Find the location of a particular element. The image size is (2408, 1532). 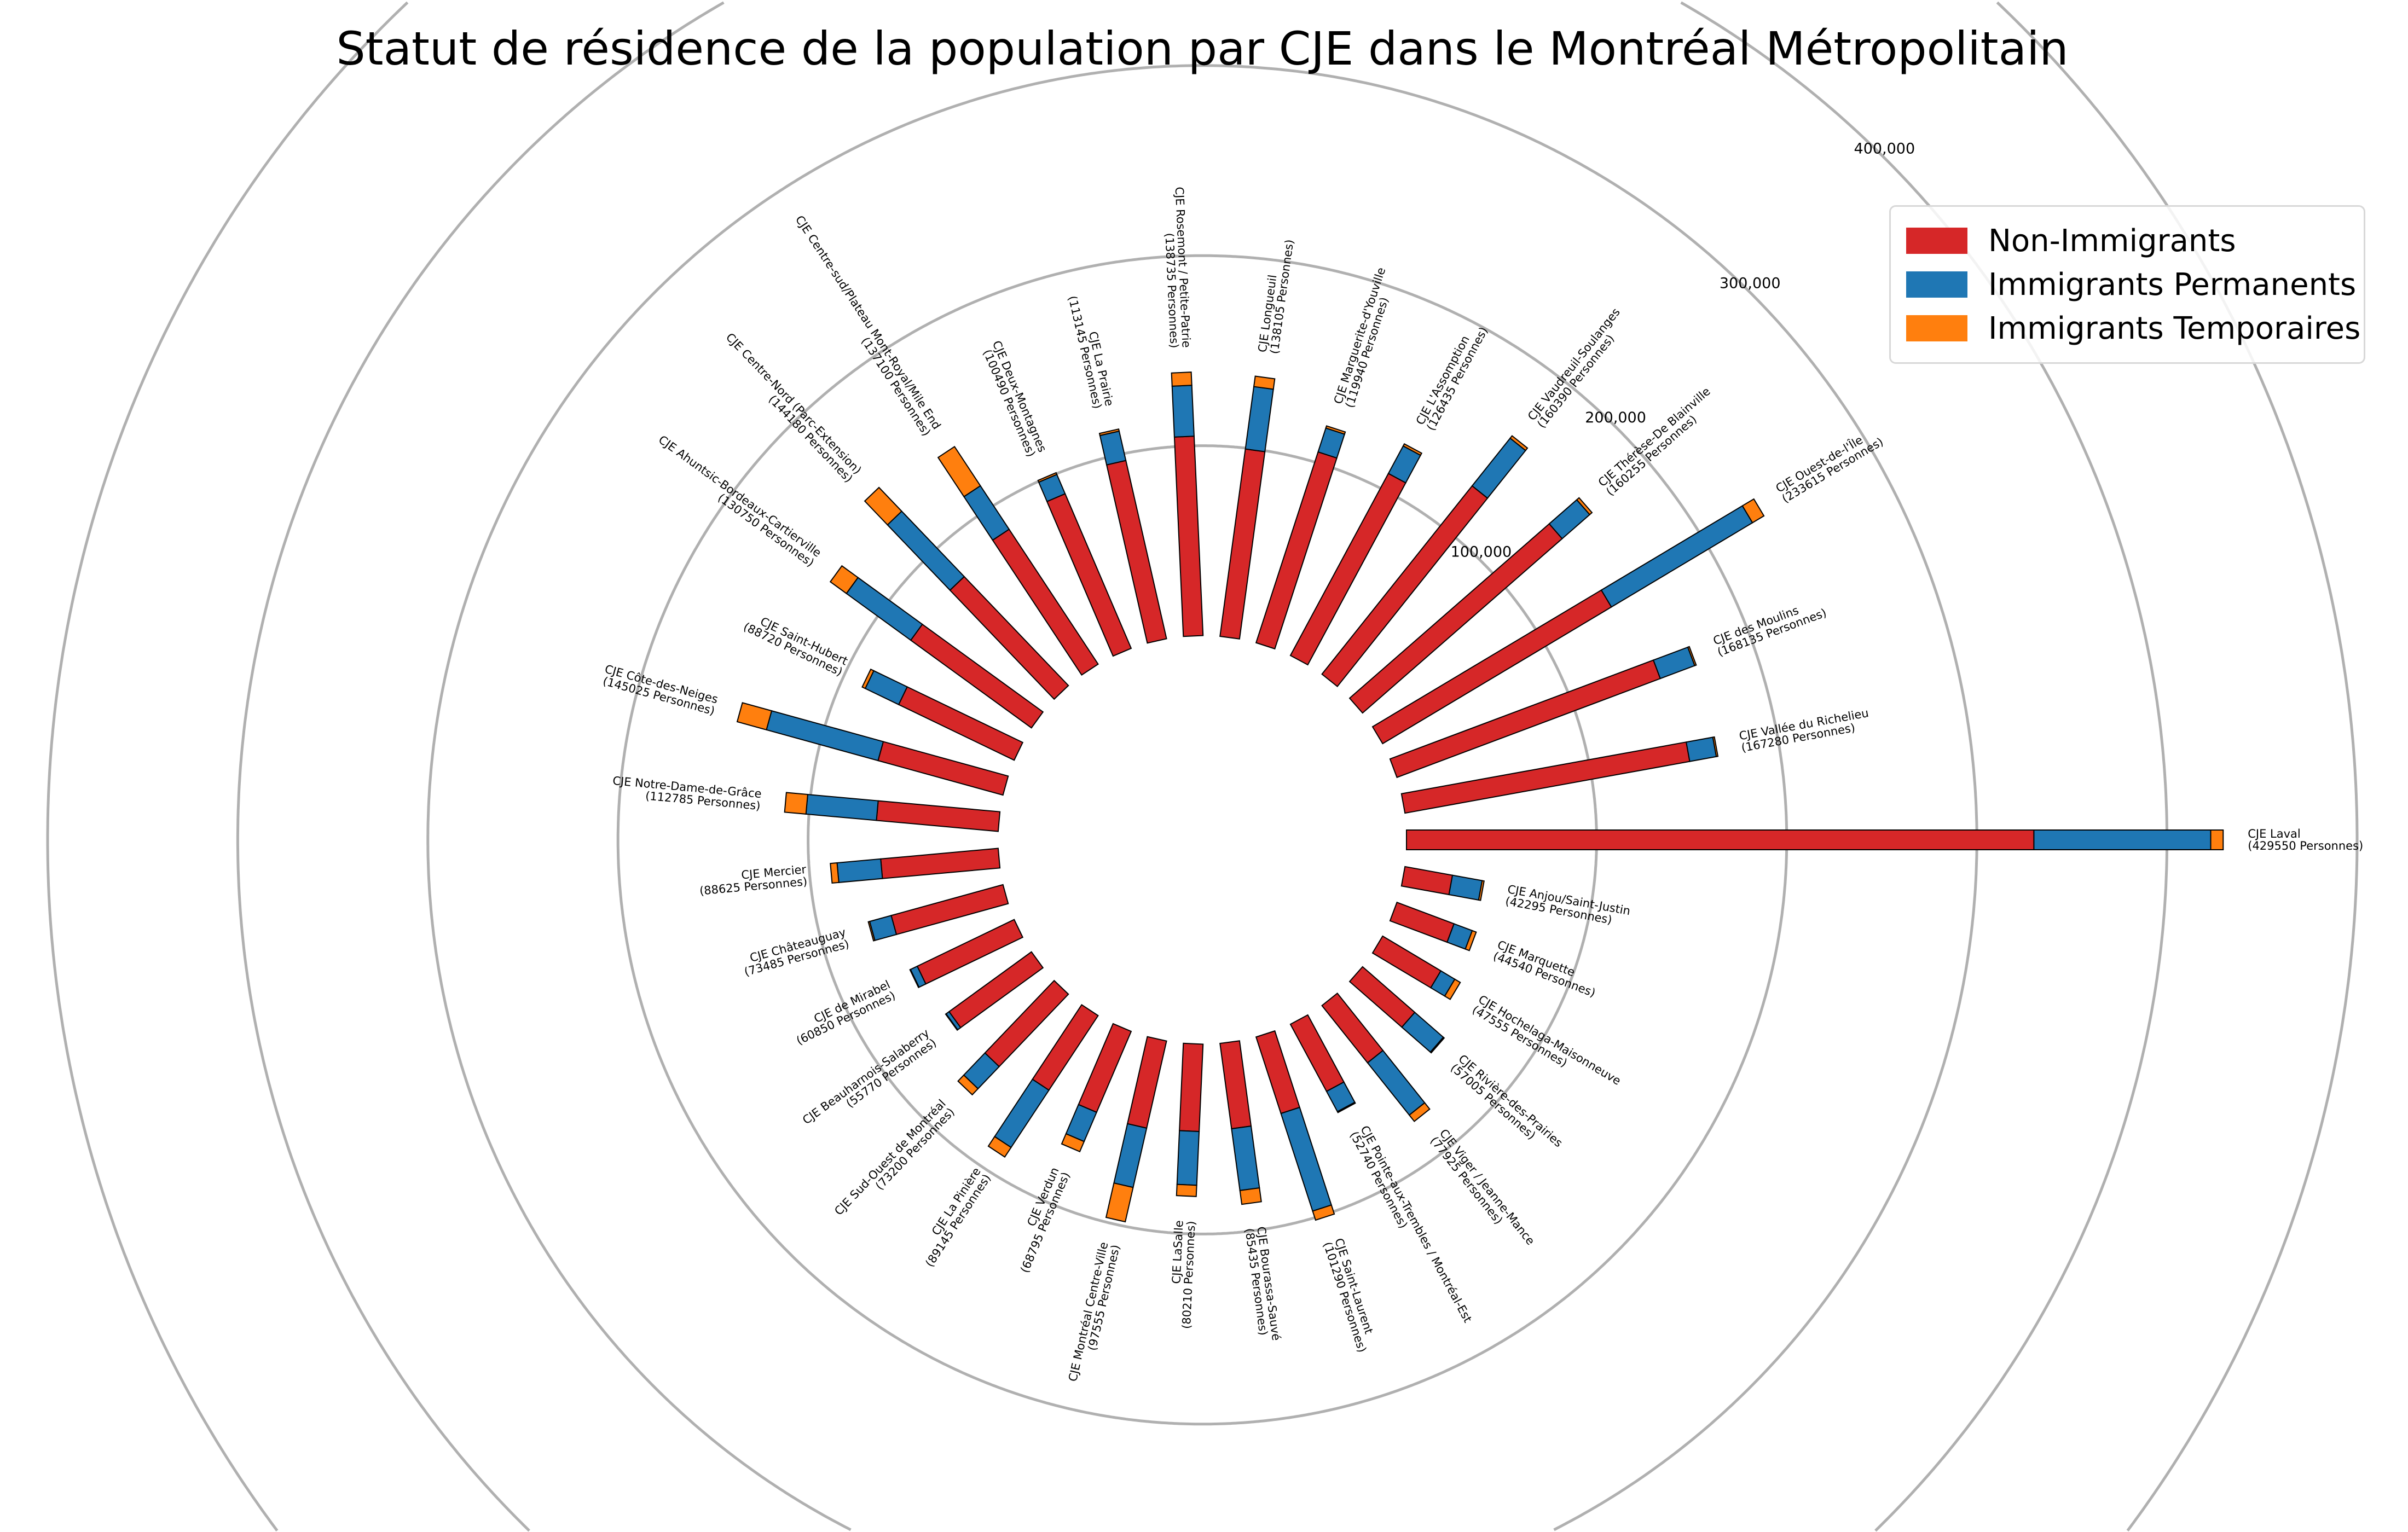

legend-item-permanents: Immigrants Permanents is located at coordinates (2135, 284).